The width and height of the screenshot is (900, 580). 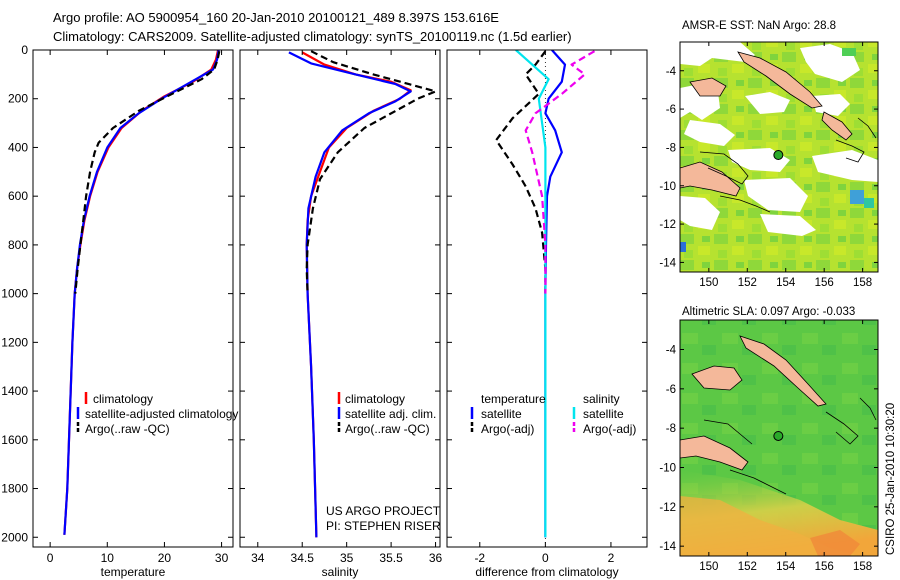 I want to click on x-tick-label: 30, so click(x=222, y=558).